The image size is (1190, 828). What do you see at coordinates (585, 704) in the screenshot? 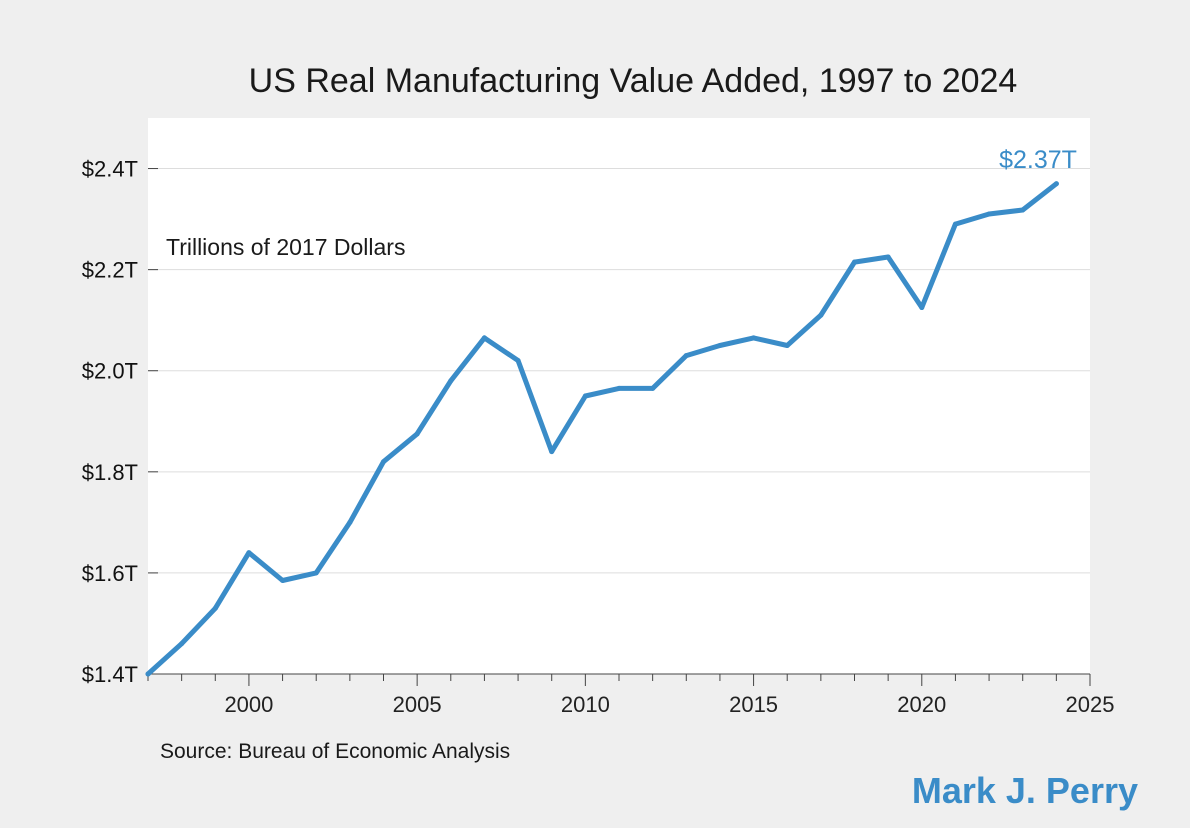
I see `x-tick-label: 2010` at bounding box center [585, 704].